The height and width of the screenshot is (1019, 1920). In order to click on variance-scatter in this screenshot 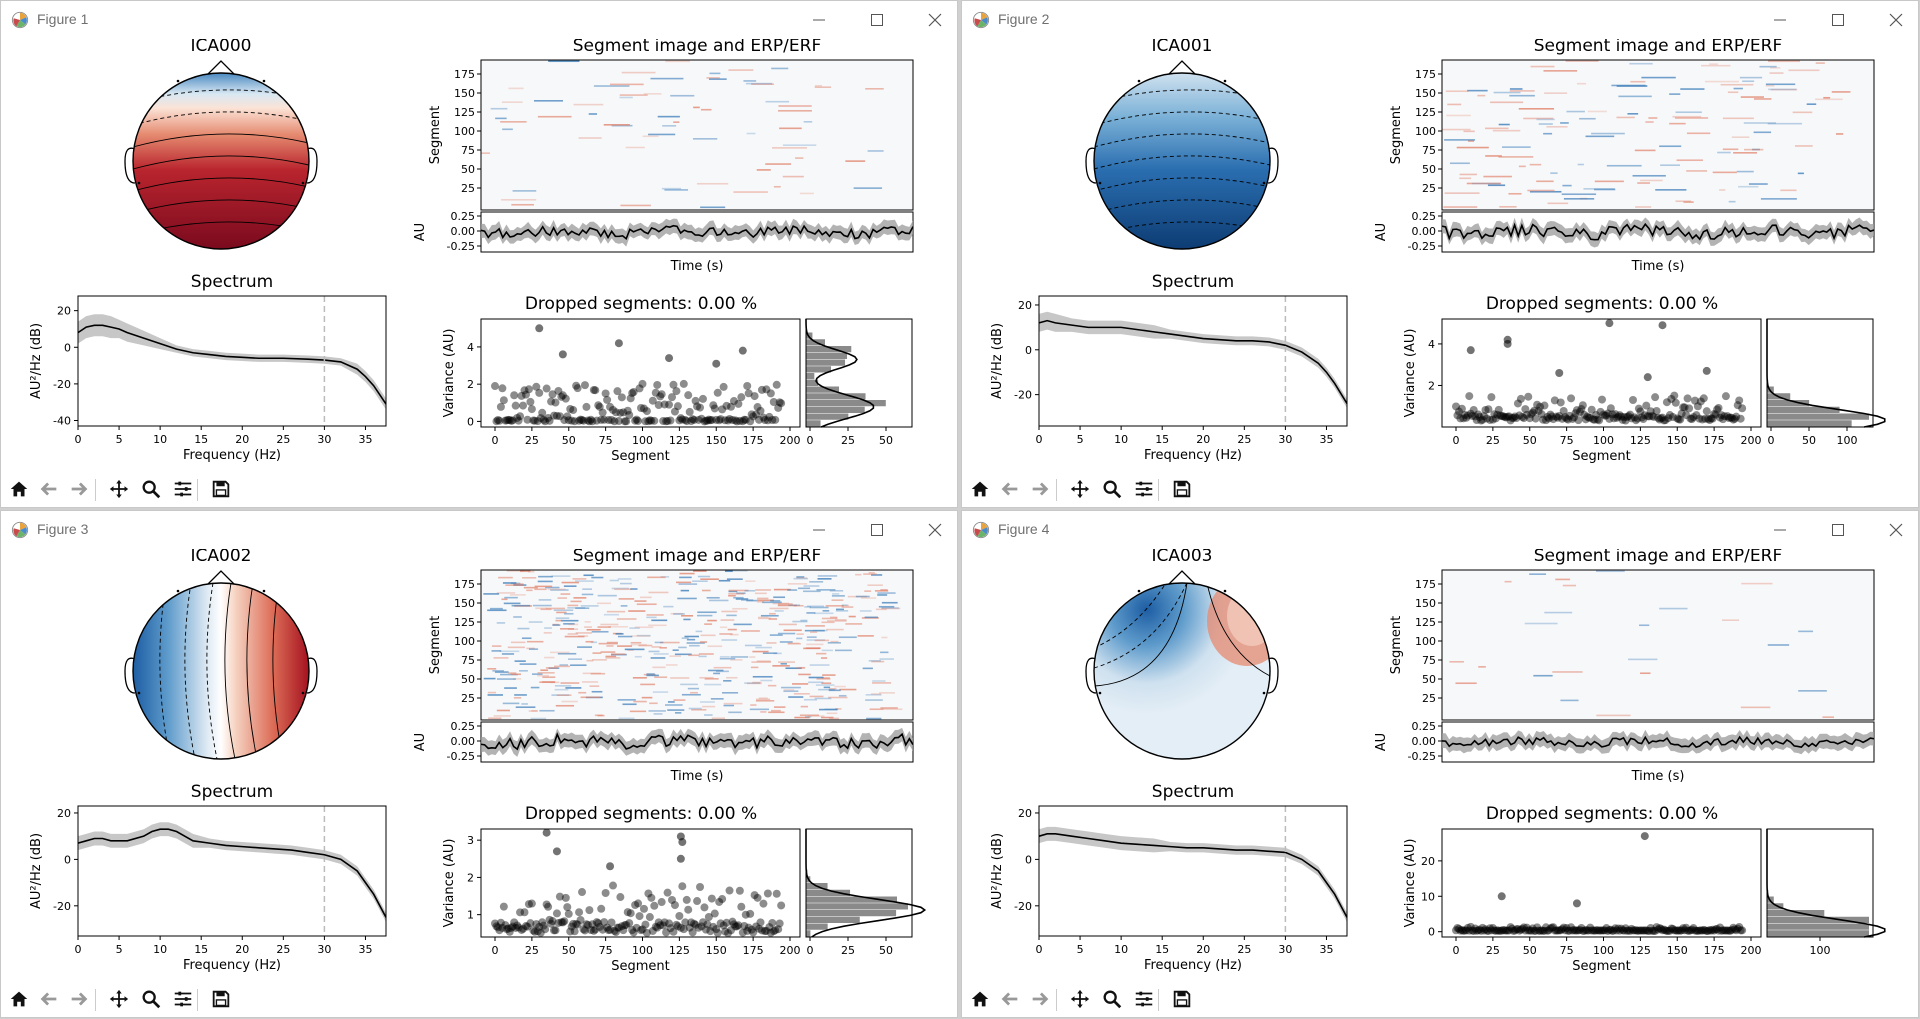, I will do `click(639, 884)`.